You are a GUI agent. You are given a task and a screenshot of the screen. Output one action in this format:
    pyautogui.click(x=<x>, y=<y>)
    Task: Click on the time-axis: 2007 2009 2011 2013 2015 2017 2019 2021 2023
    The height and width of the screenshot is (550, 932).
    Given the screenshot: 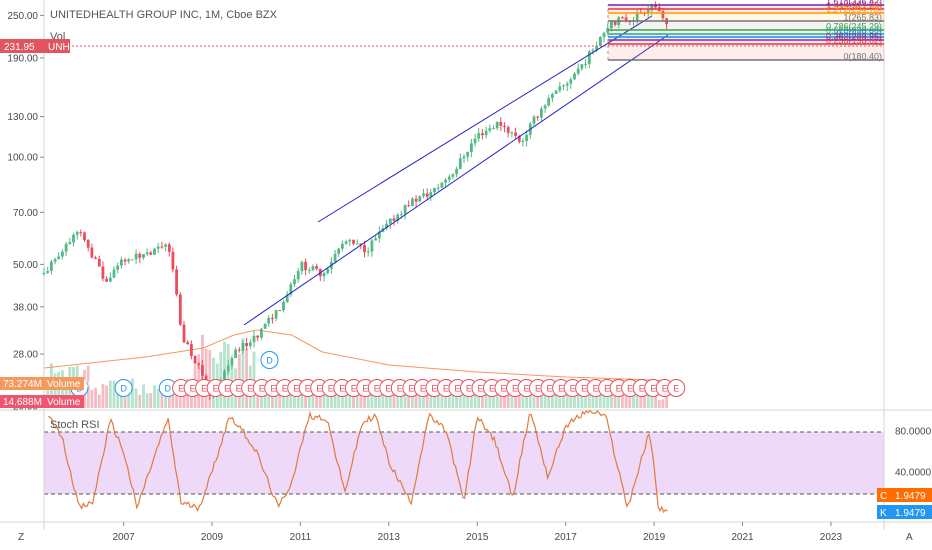 What is the action you would take?
    pyautogui.click(x=477, y=532)
    